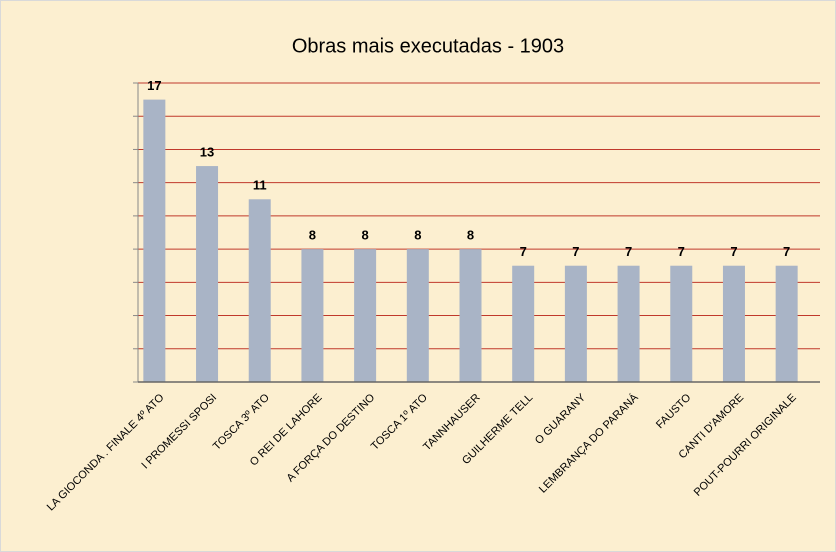 Image resolution: width=836 pixels, height=552 pixels. Describe the element at coordinates (154, 85) in the screenshot. I see `value-label: 17` at that location.